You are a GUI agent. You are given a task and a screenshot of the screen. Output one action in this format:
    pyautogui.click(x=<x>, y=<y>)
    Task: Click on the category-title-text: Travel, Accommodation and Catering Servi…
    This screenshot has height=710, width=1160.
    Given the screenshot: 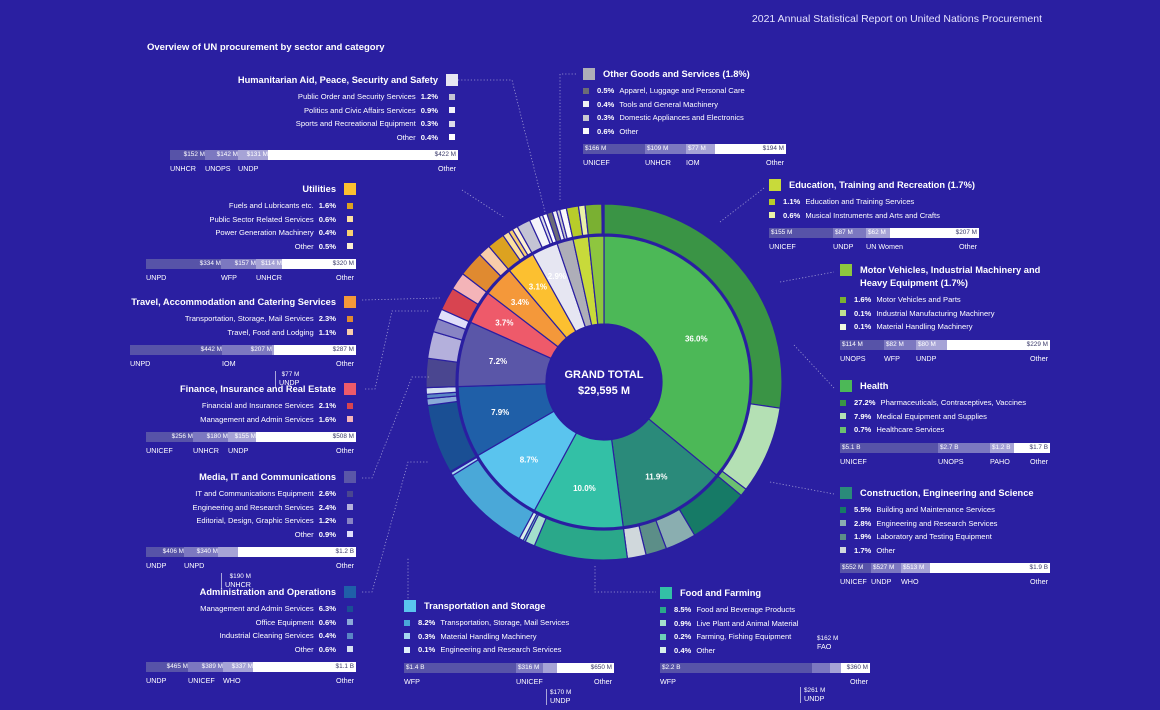 What is the action you would take?
    pyautogui.click(x=233, y=302)
    